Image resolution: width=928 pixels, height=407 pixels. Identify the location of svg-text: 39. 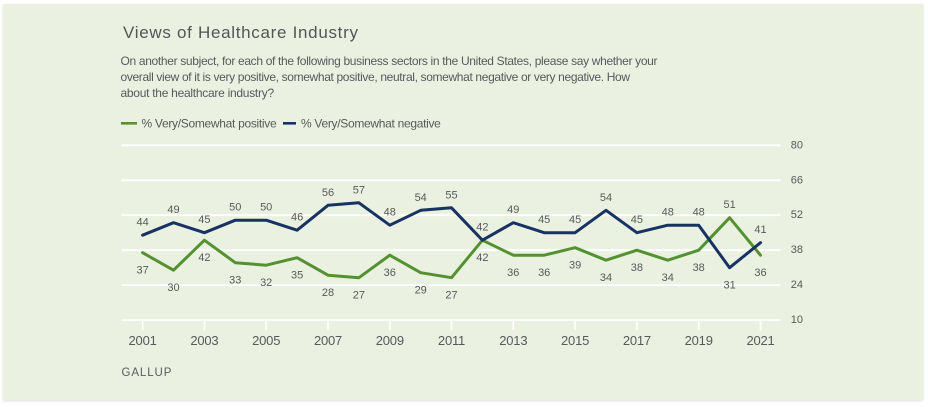
(575, 266).